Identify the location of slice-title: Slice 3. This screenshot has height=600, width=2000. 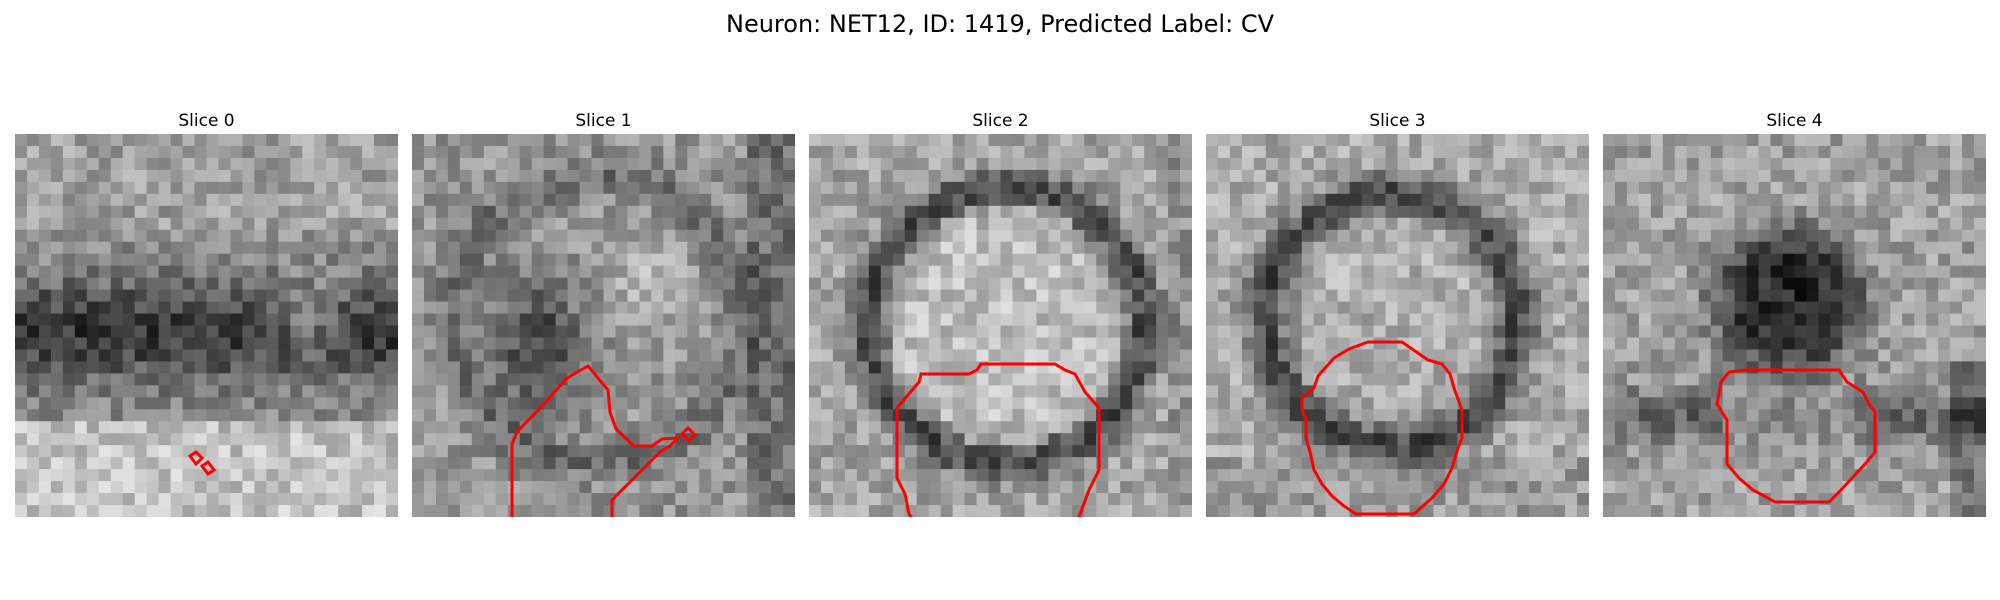
(1397, 121).